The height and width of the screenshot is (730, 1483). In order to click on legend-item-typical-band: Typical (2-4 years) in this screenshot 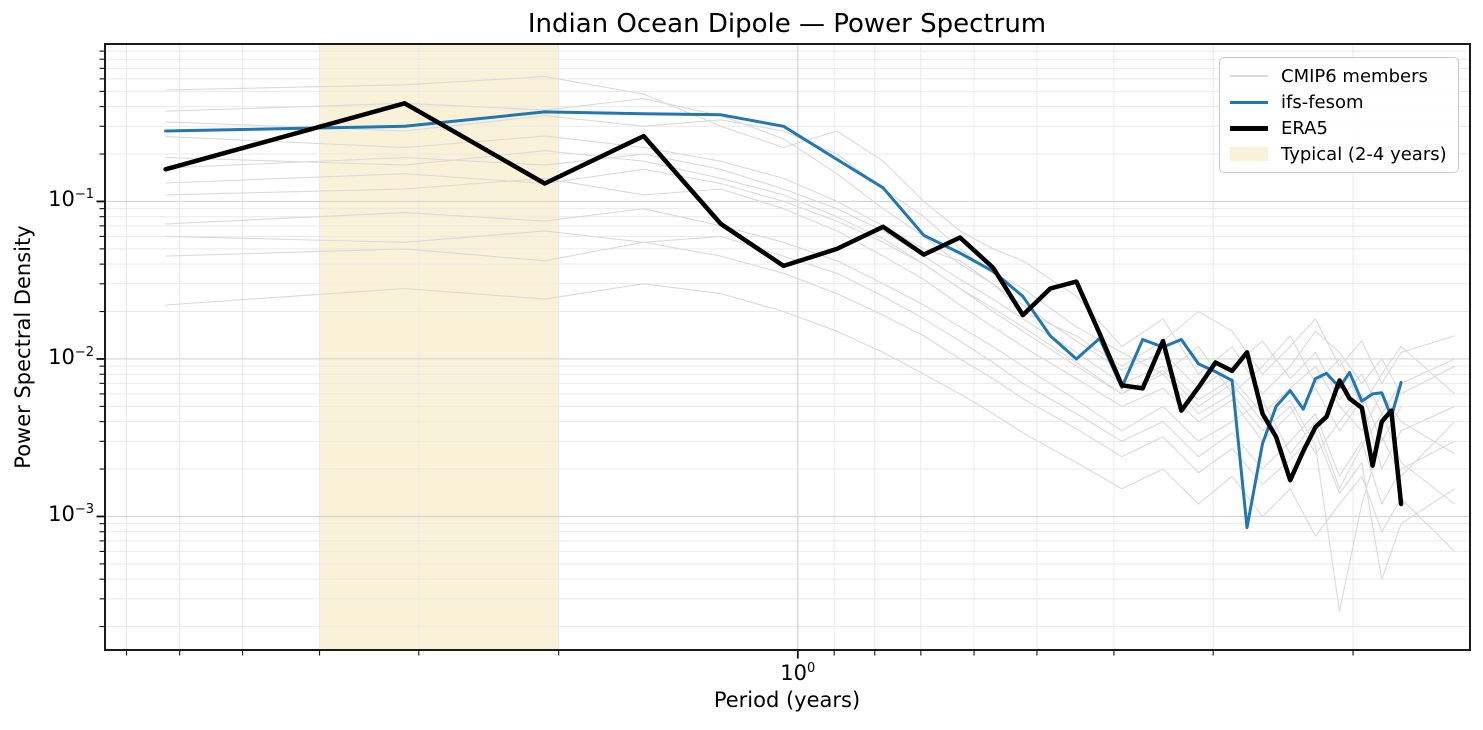, I will do `click(1341, 154)`.